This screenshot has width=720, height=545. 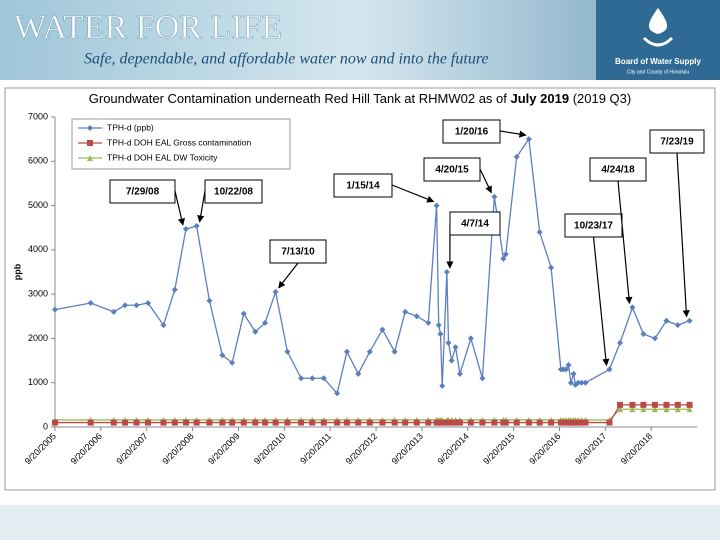 I want to click on y-tick-label: 2000, so click(x=38, y=338).